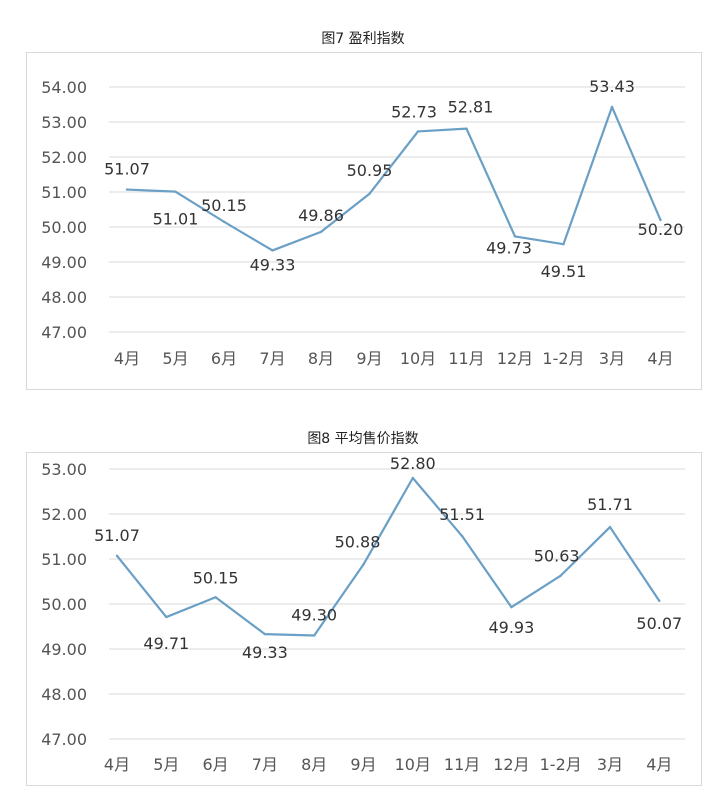  What do you see at coordinates (265, 764) in the screenshot?
I see `chart2-x-tick-label: 7月` at bounding box center [265, 764].